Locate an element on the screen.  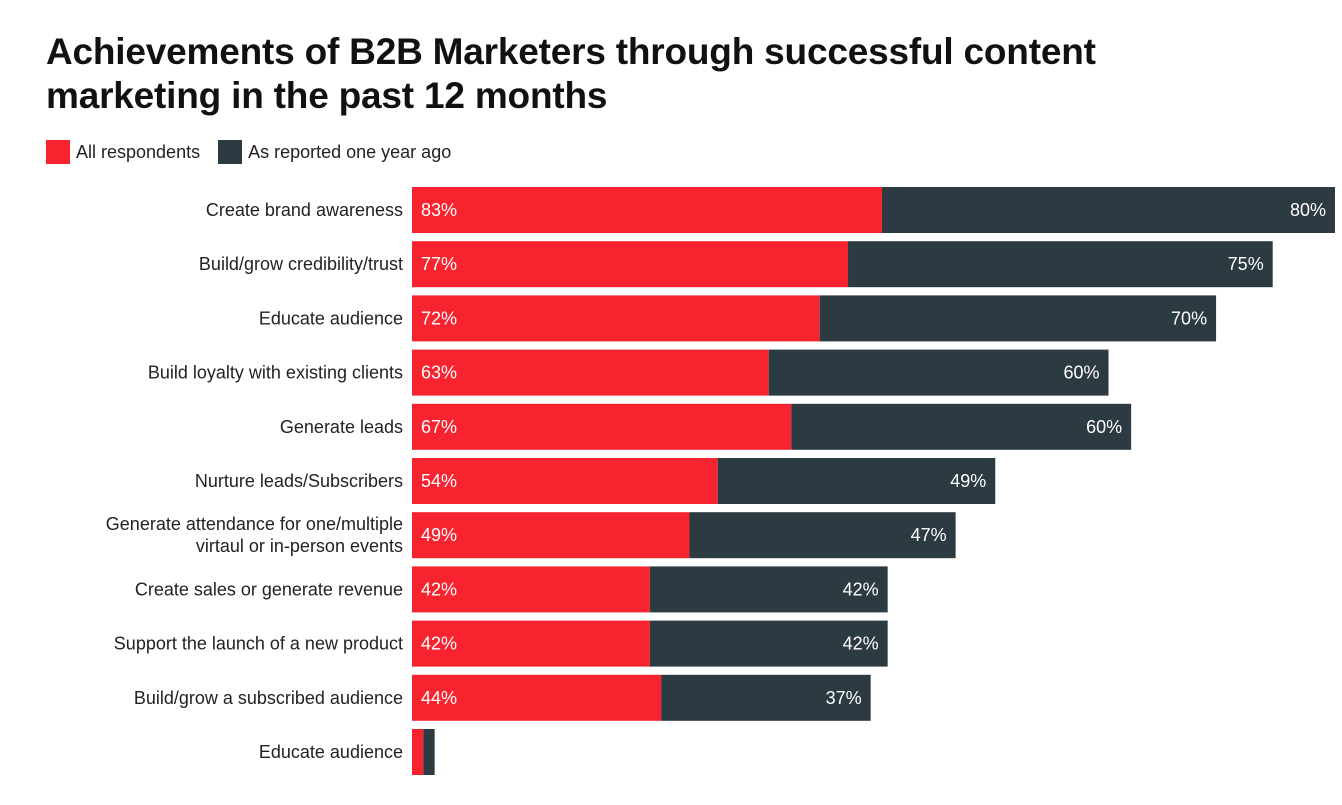
legend-label-one-year-ago: As reported one year ago is located at coordinates (350, 151).